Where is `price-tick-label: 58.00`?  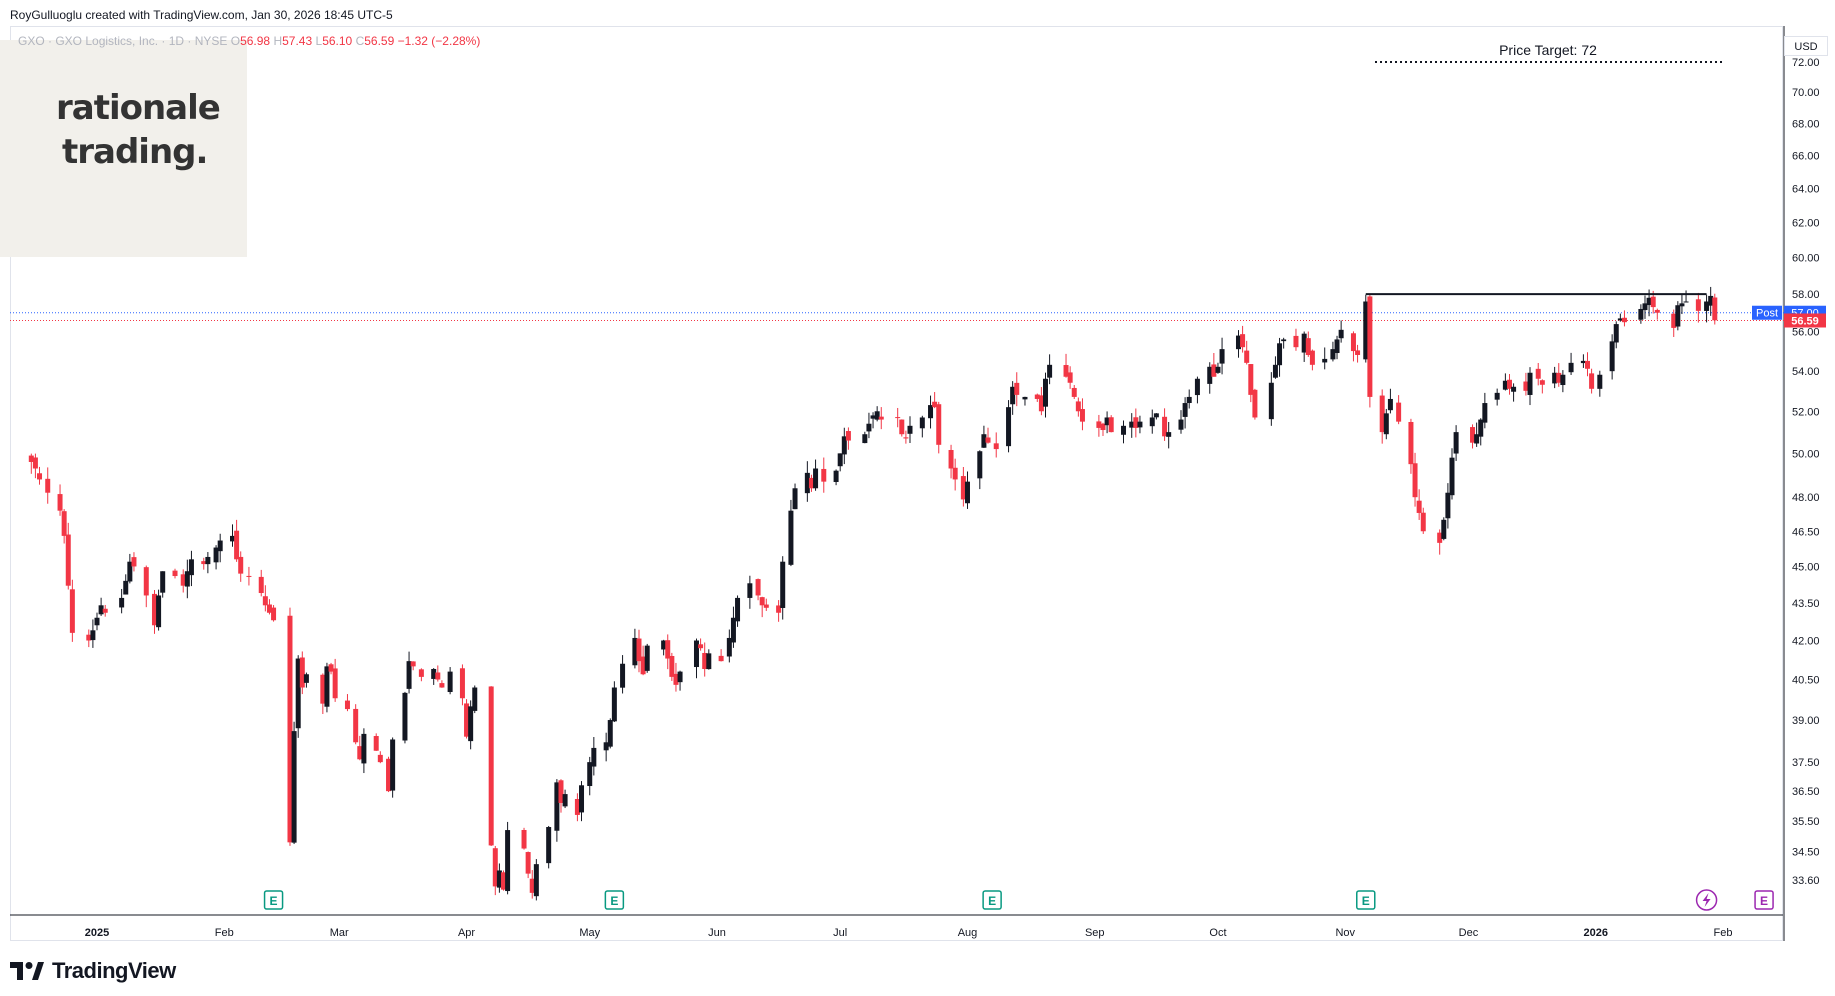
price-tick-label: 58.00 is located at coordinates (1806, 295).